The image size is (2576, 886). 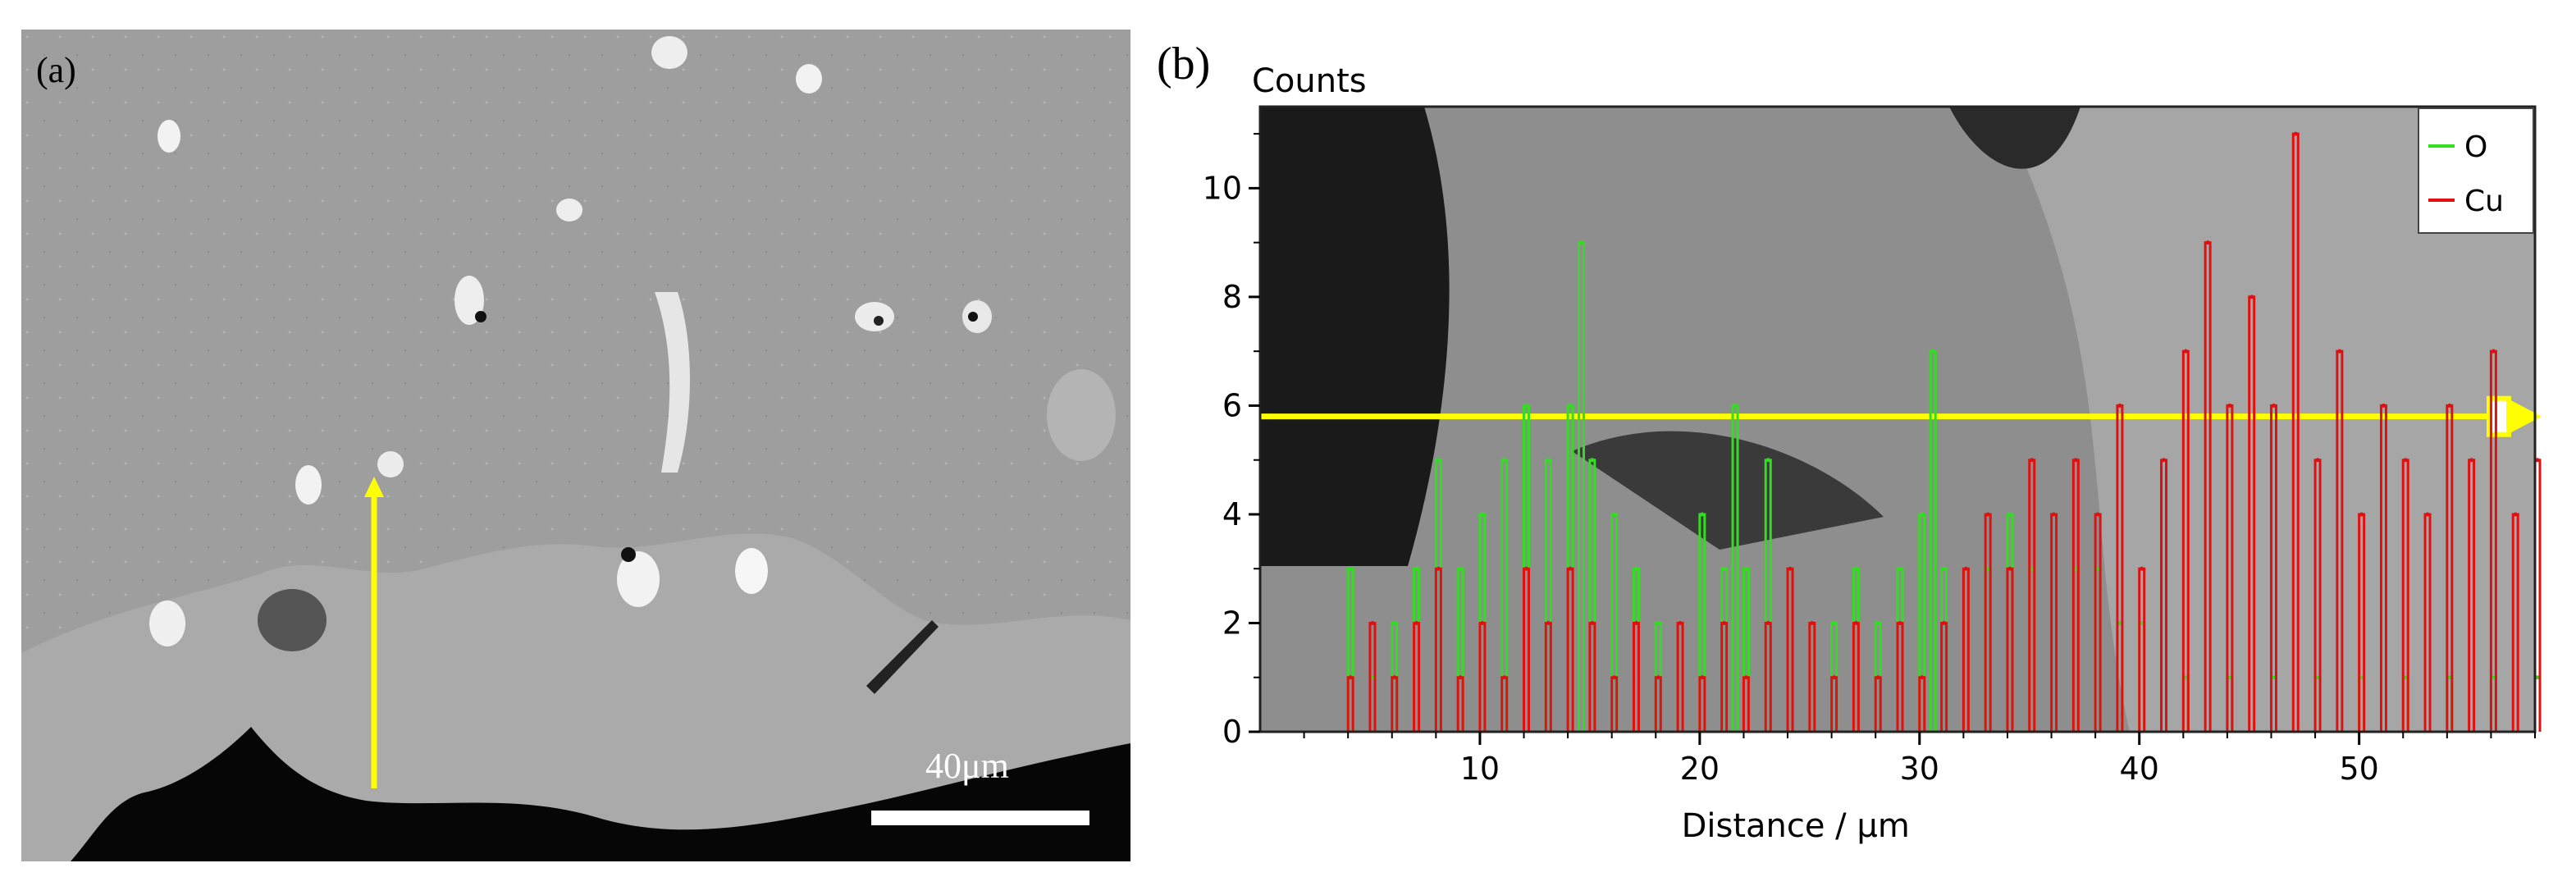 What do you see at coordinates (903, 657) in the screenshot?
I see `dark-crack` at bounding box center [903, 657].